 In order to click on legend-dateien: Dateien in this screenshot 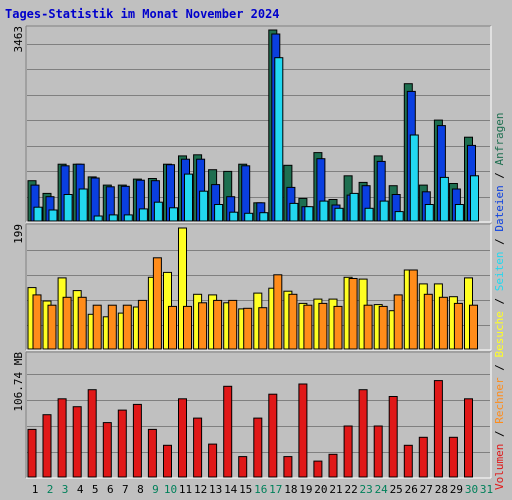, I will do `click(499, 208)`.